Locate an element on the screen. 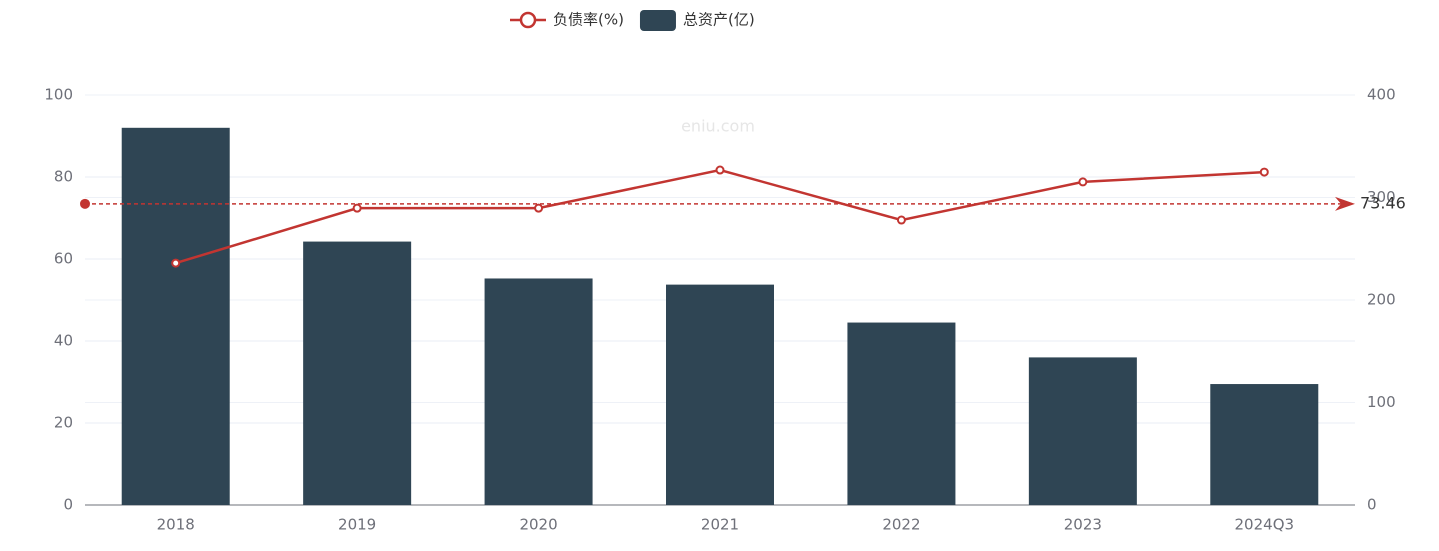 This screenshot has height=551, width=1439. x-tick-label: 2018 is located at coordinates (176, 525).